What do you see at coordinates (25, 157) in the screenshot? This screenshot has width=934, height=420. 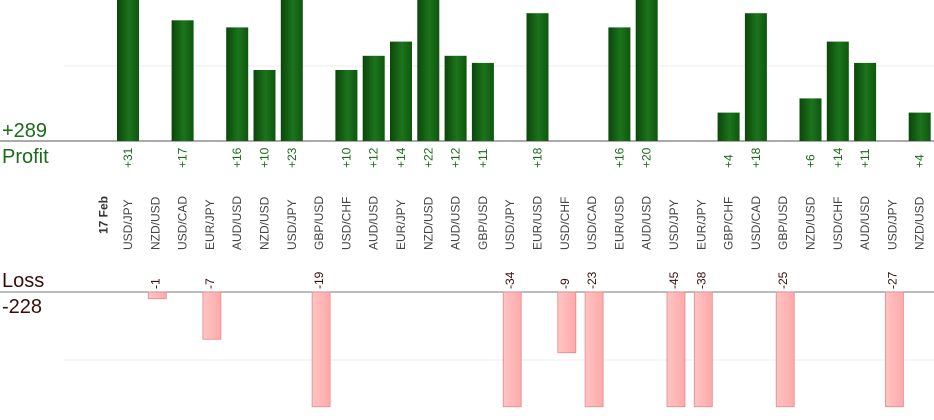 I see `profit-label: Profit` at bounding box center [25, 157].